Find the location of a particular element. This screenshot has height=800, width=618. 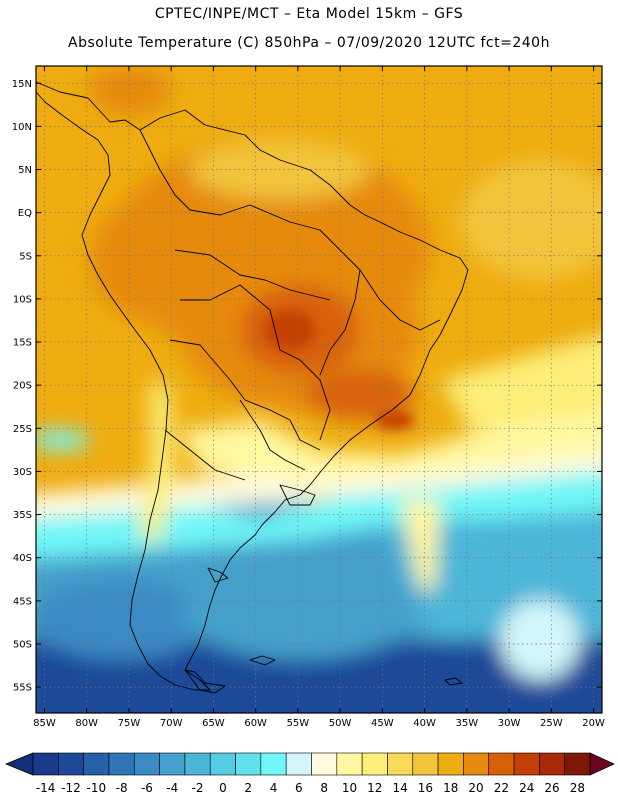

color-bar-label: -12 is located at coordinates (71, 788).